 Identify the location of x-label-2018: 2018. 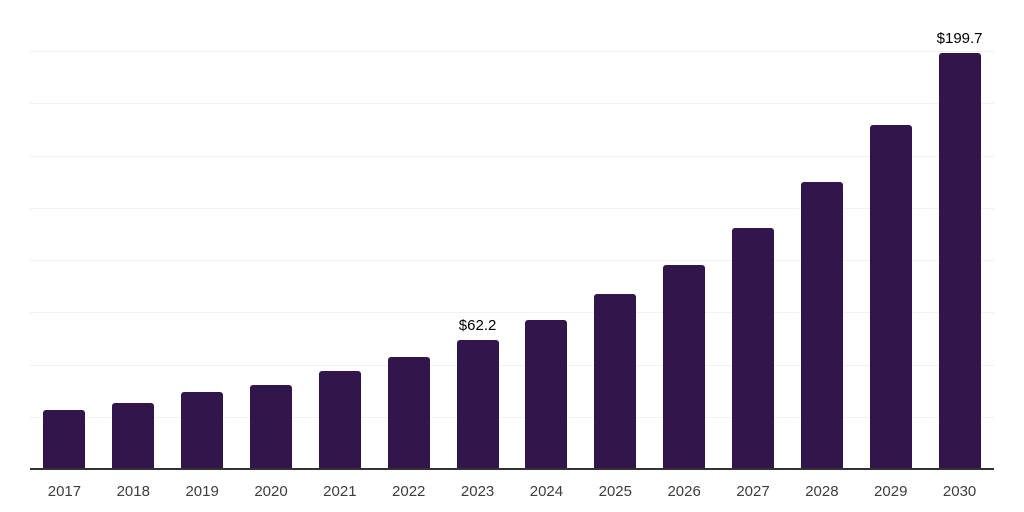
(133, 491).